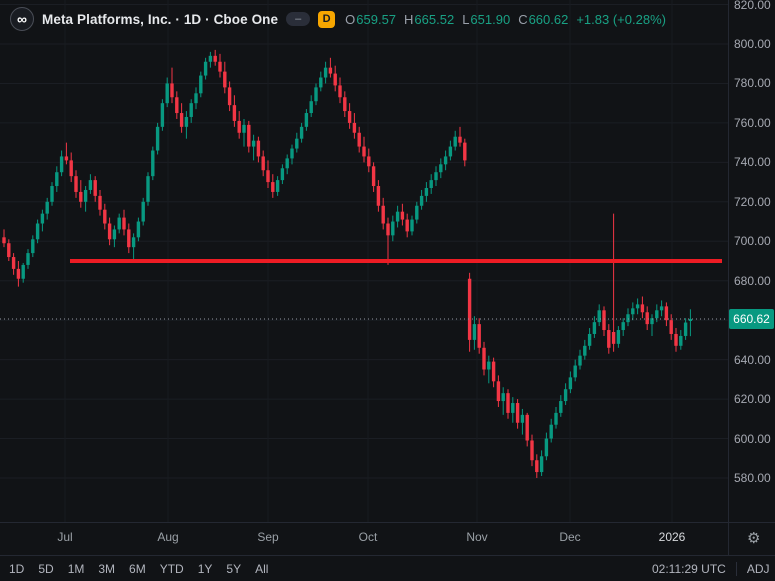  Describe the element at coordinates (160, 19) in the screenshot. I see `symbol-title: Meta Platforms, Inc. · 1D · Cboe One` at that location.